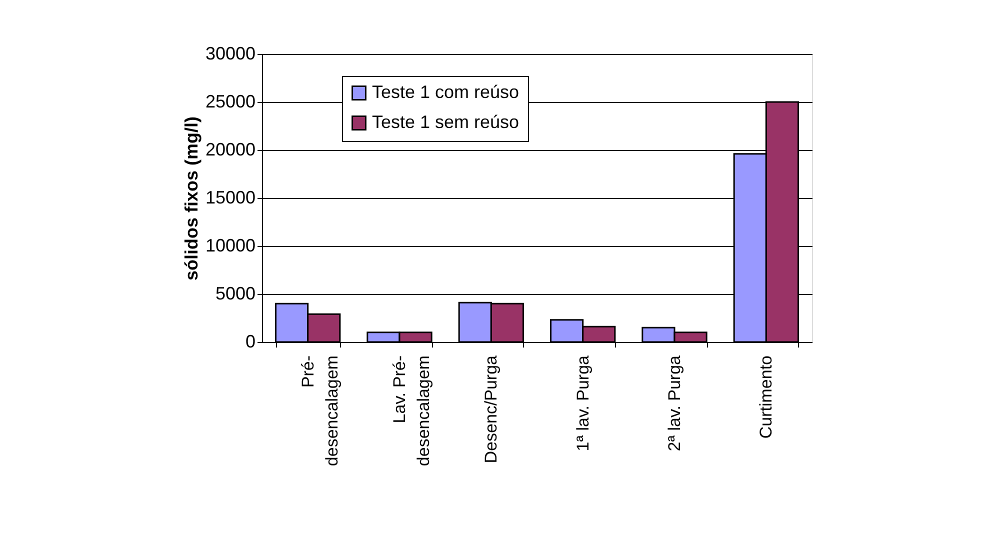  I want to click on y-tick-label: 5000, so click(235, 294).